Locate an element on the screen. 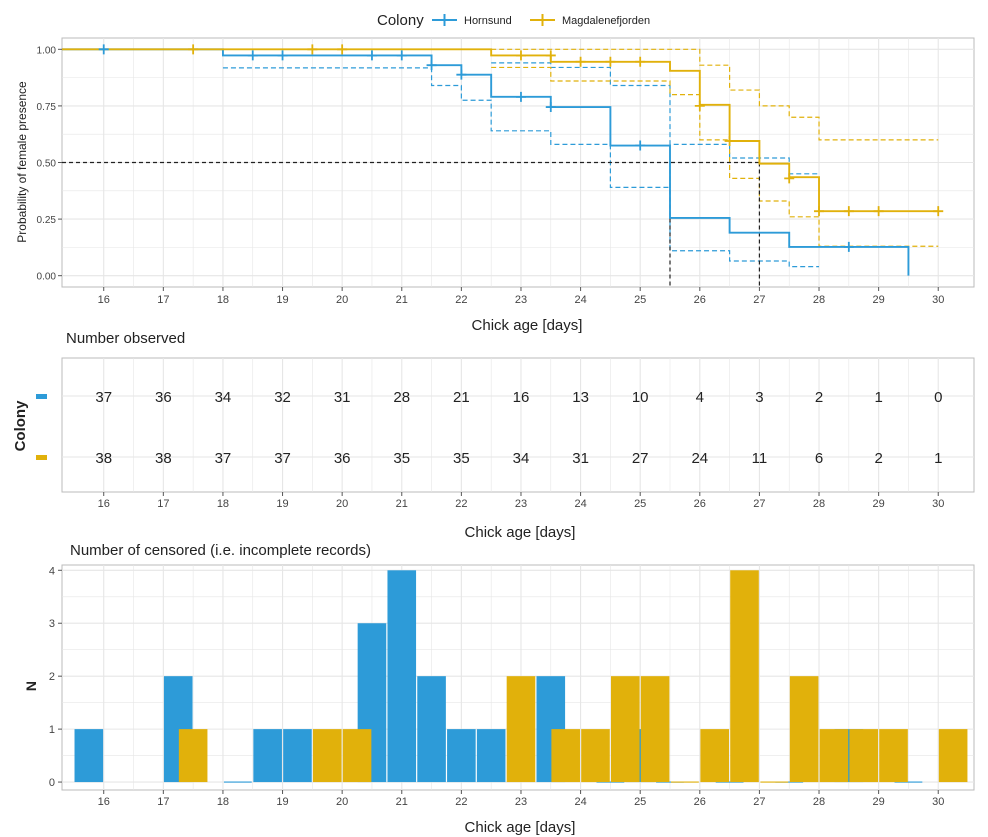 The image size is (988, 837). lower-confidence-band-hornsund is located at coordinates (521, 167).